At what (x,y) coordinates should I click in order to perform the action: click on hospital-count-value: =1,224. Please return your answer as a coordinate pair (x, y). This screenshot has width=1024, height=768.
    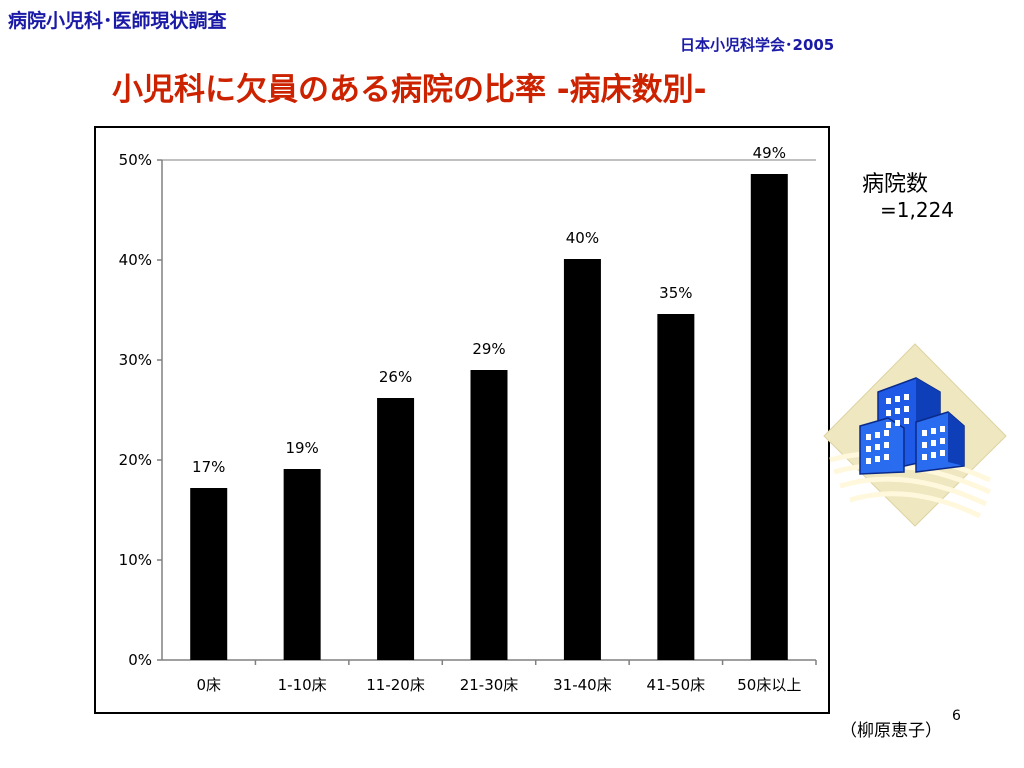
    Looking at the image, I should click on (917, 210).